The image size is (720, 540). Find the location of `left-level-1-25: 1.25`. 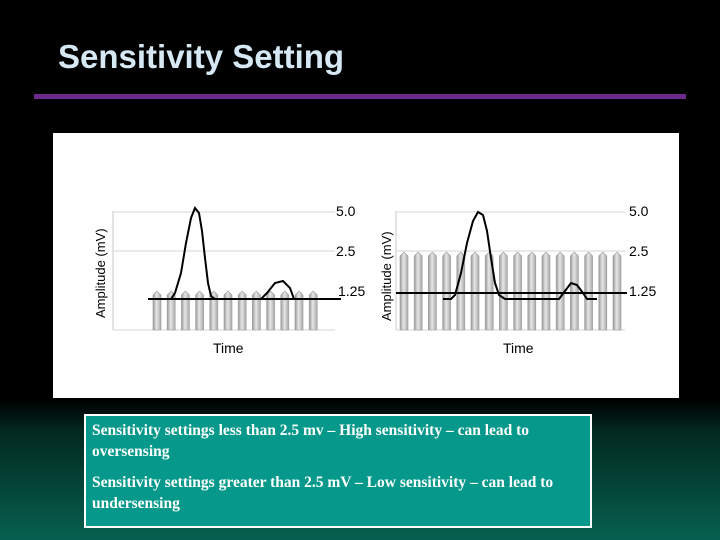

left-level-1-25: 1.25 is located at coordinates (351, 291).